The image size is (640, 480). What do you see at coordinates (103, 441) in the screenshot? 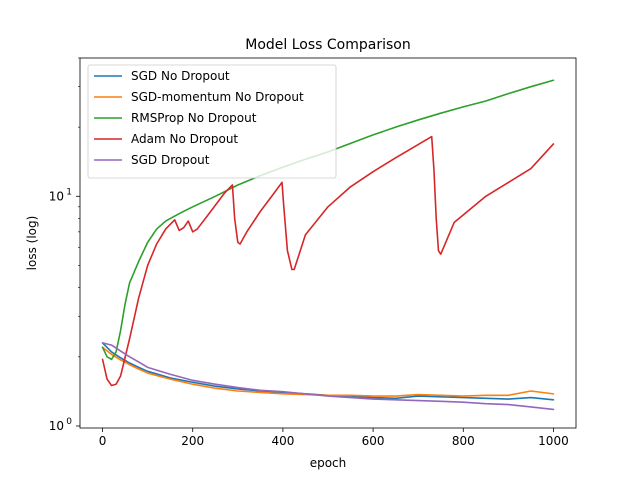
I see `x-tick-label: 0` at bounding box center [103, 441].